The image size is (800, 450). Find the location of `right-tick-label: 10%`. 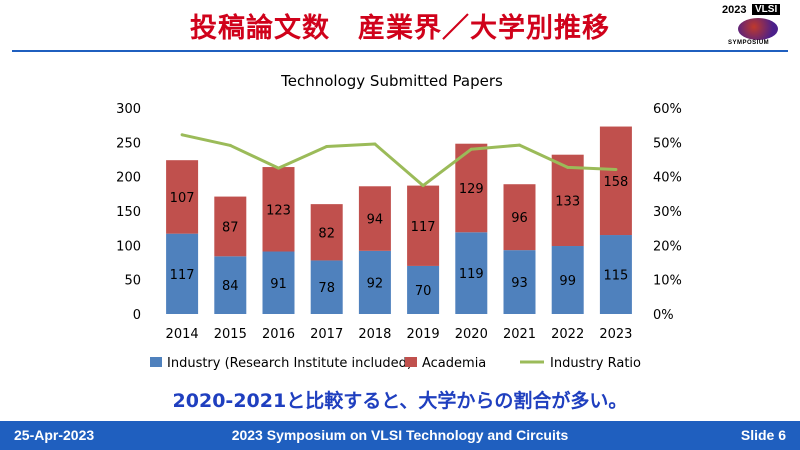

right-tick-label: 10% is located at coordinates (667, 281).